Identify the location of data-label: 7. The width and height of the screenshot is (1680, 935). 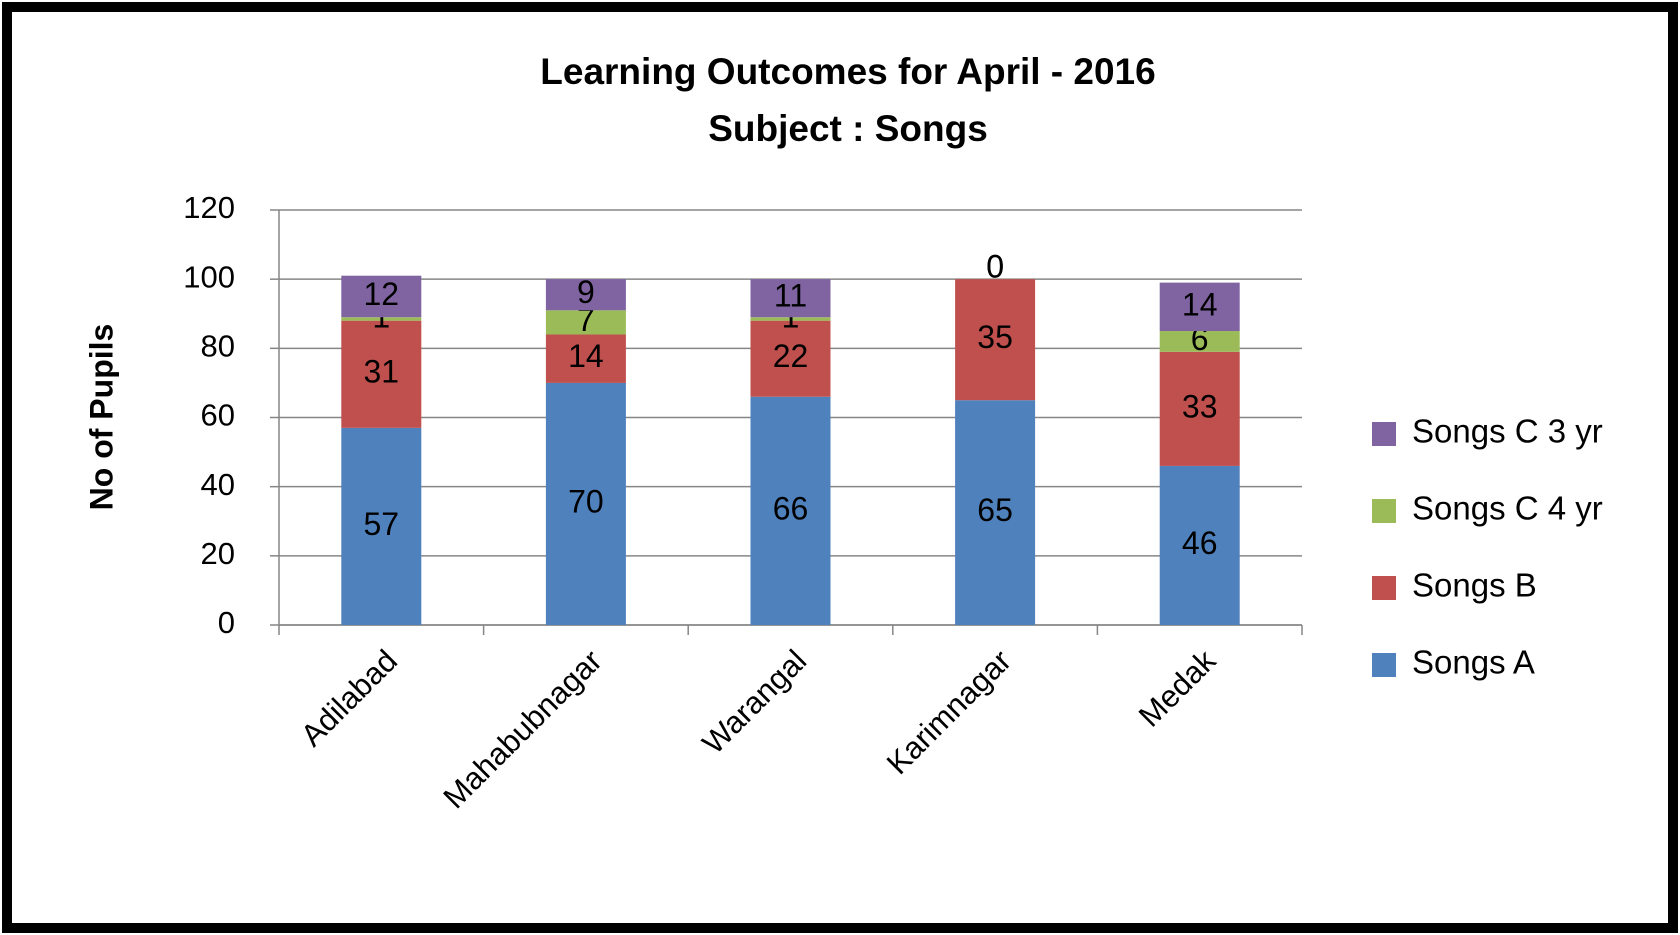
(586, 320).